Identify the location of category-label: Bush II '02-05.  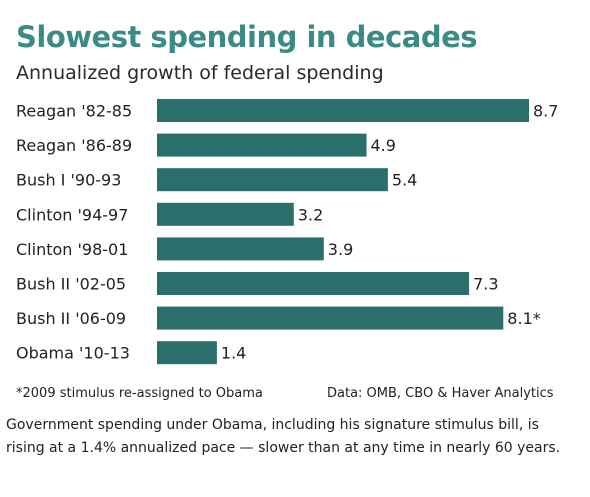
(71, 284).